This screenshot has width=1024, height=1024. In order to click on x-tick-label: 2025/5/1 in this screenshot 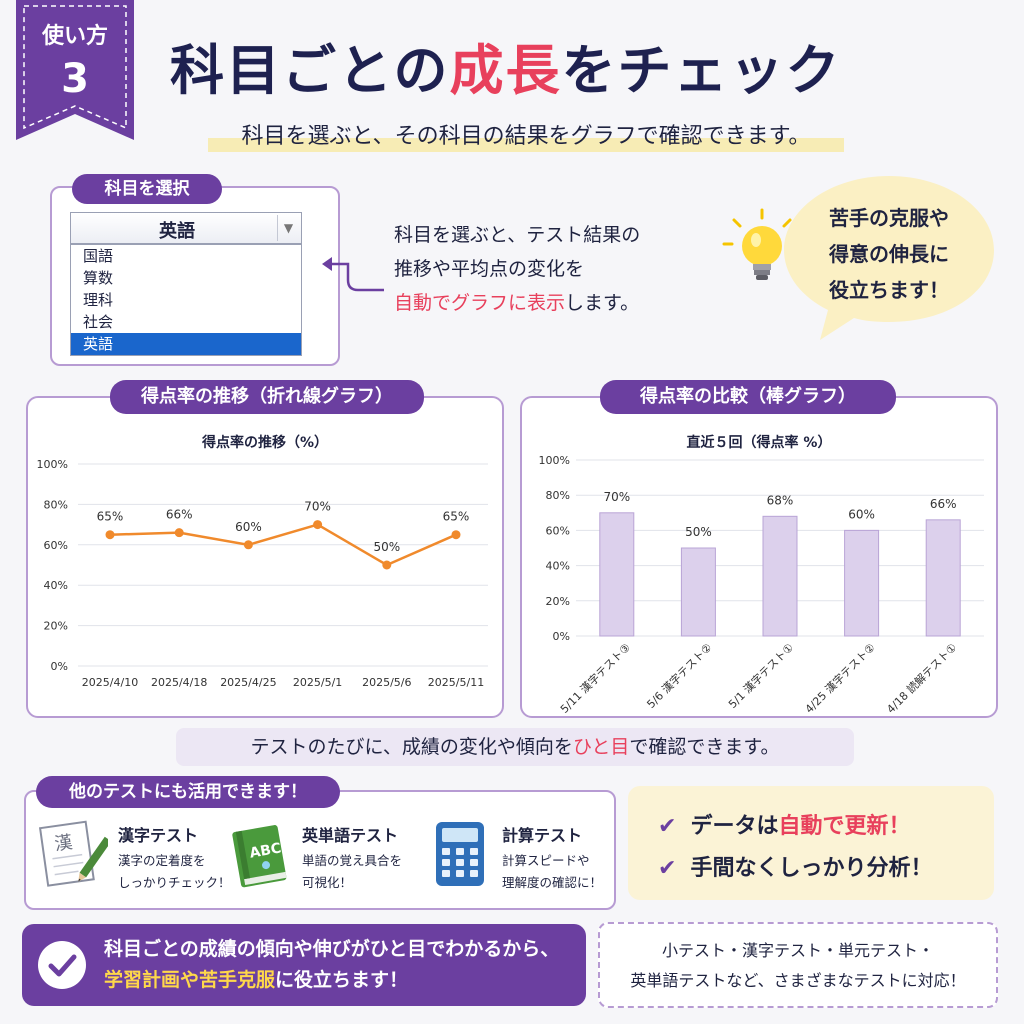, I will do `click(317, 682)`.